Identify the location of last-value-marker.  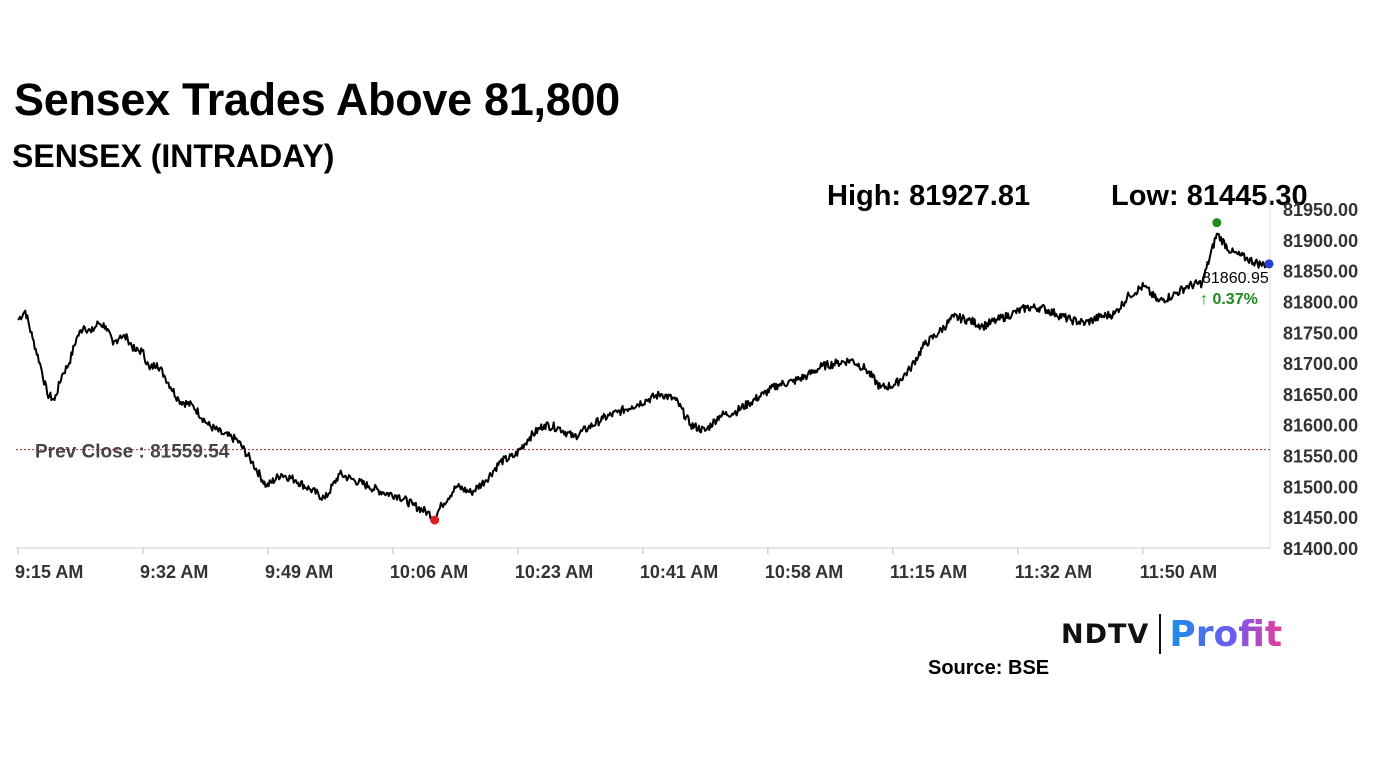
(1269, 264).